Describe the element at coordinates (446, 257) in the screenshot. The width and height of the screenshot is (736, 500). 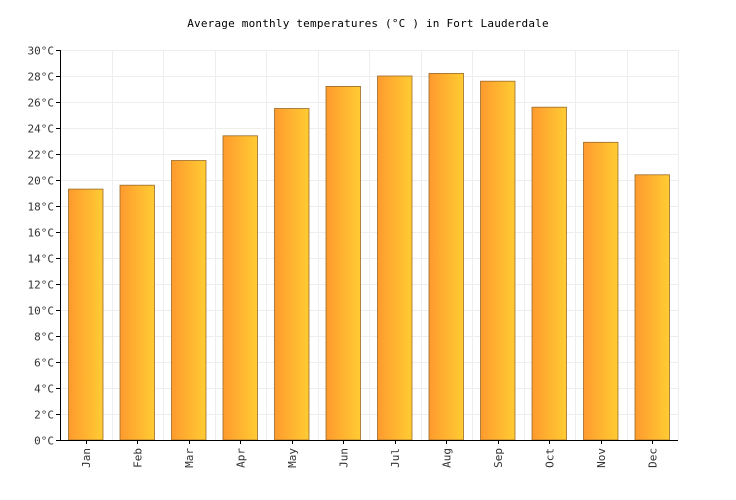
I see `bar-aug` at that location.